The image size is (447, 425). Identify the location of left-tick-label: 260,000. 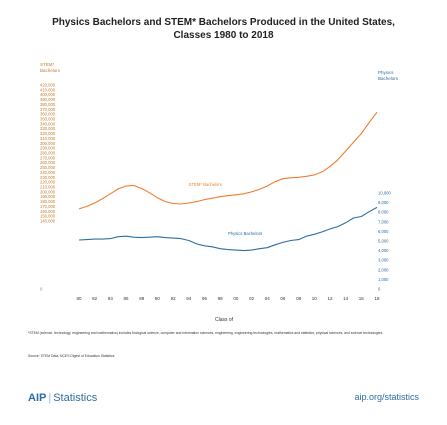
(48, 162).